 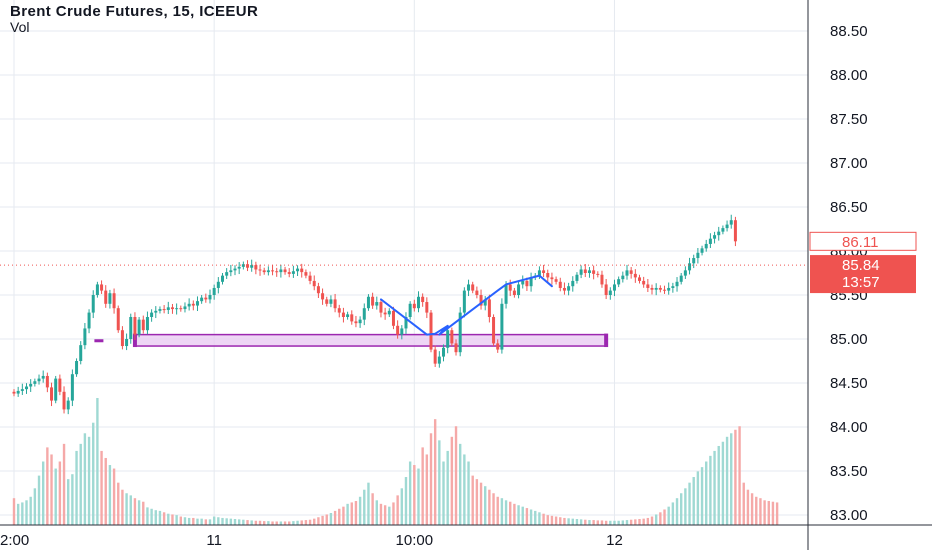 I want to click on time-tick-label: 12, so click(x=614, y=540).